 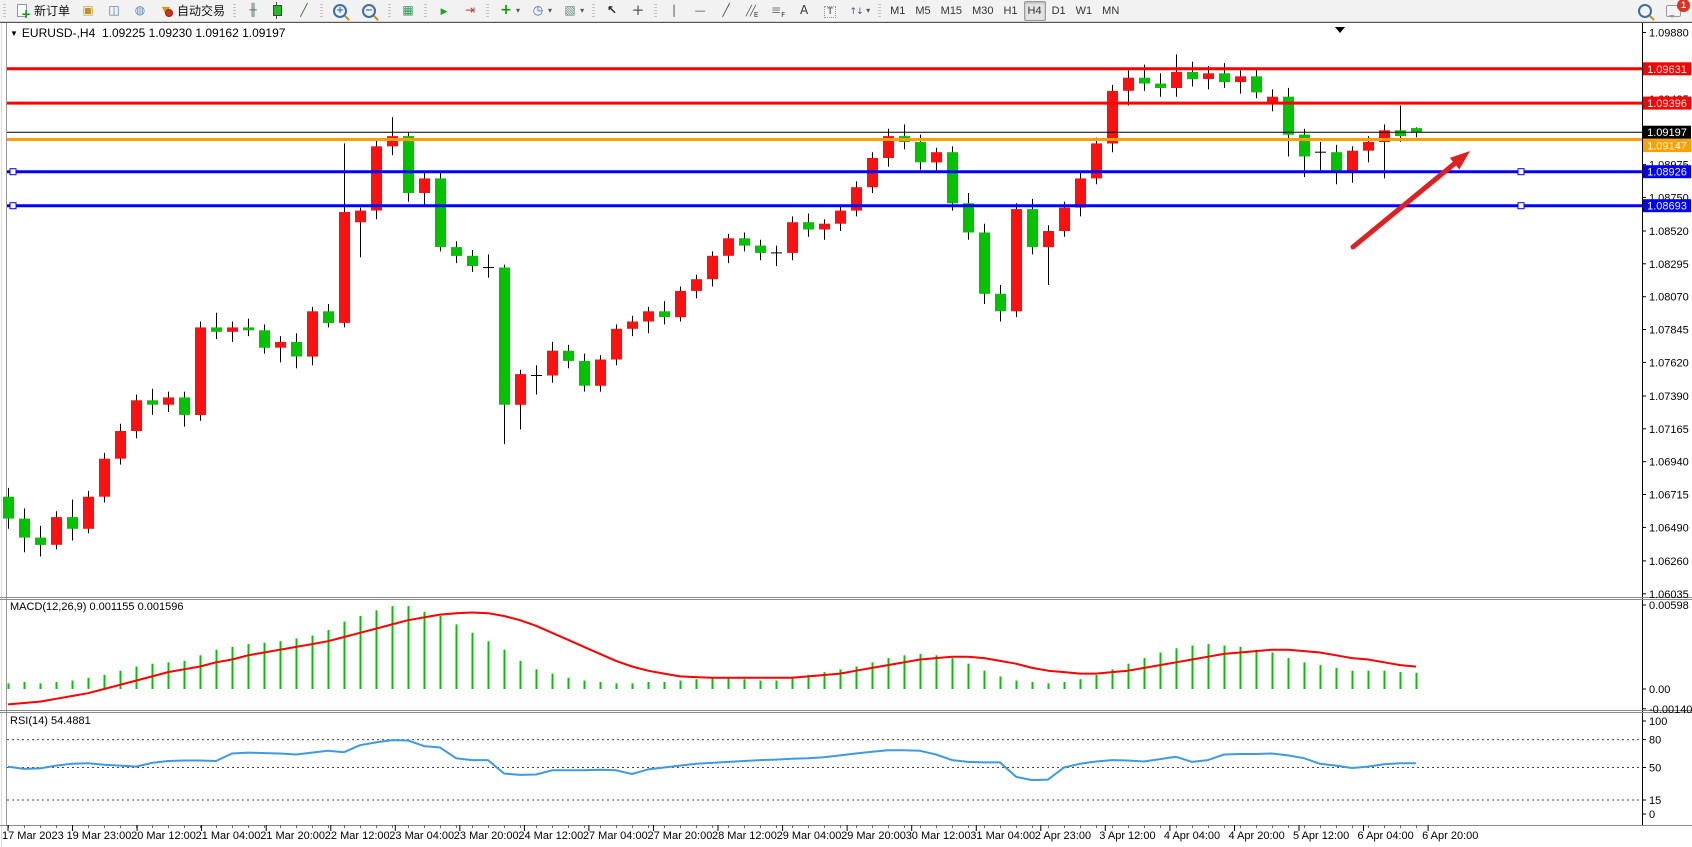 What do you see at coordinates (1002, 836) in the screenshot?
I see `time-axis-label: 31 Mar 04:00` at bounding box center [1002, 836].